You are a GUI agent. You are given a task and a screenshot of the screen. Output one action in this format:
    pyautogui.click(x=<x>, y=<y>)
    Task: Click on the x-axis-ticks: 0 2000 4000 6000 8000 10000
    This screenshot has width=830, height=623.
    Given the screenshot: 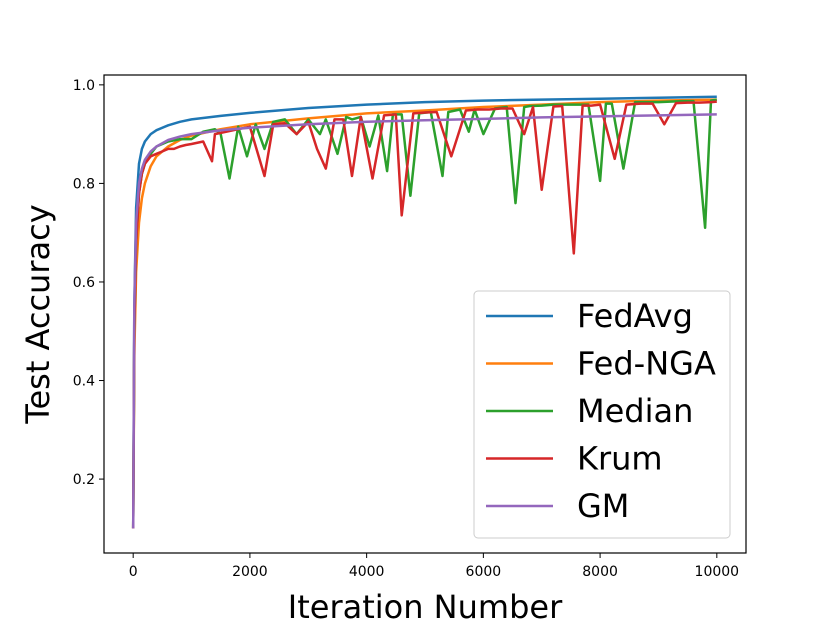 What is the action you would take?
    pyautogui.click(x=434, y=566)
    